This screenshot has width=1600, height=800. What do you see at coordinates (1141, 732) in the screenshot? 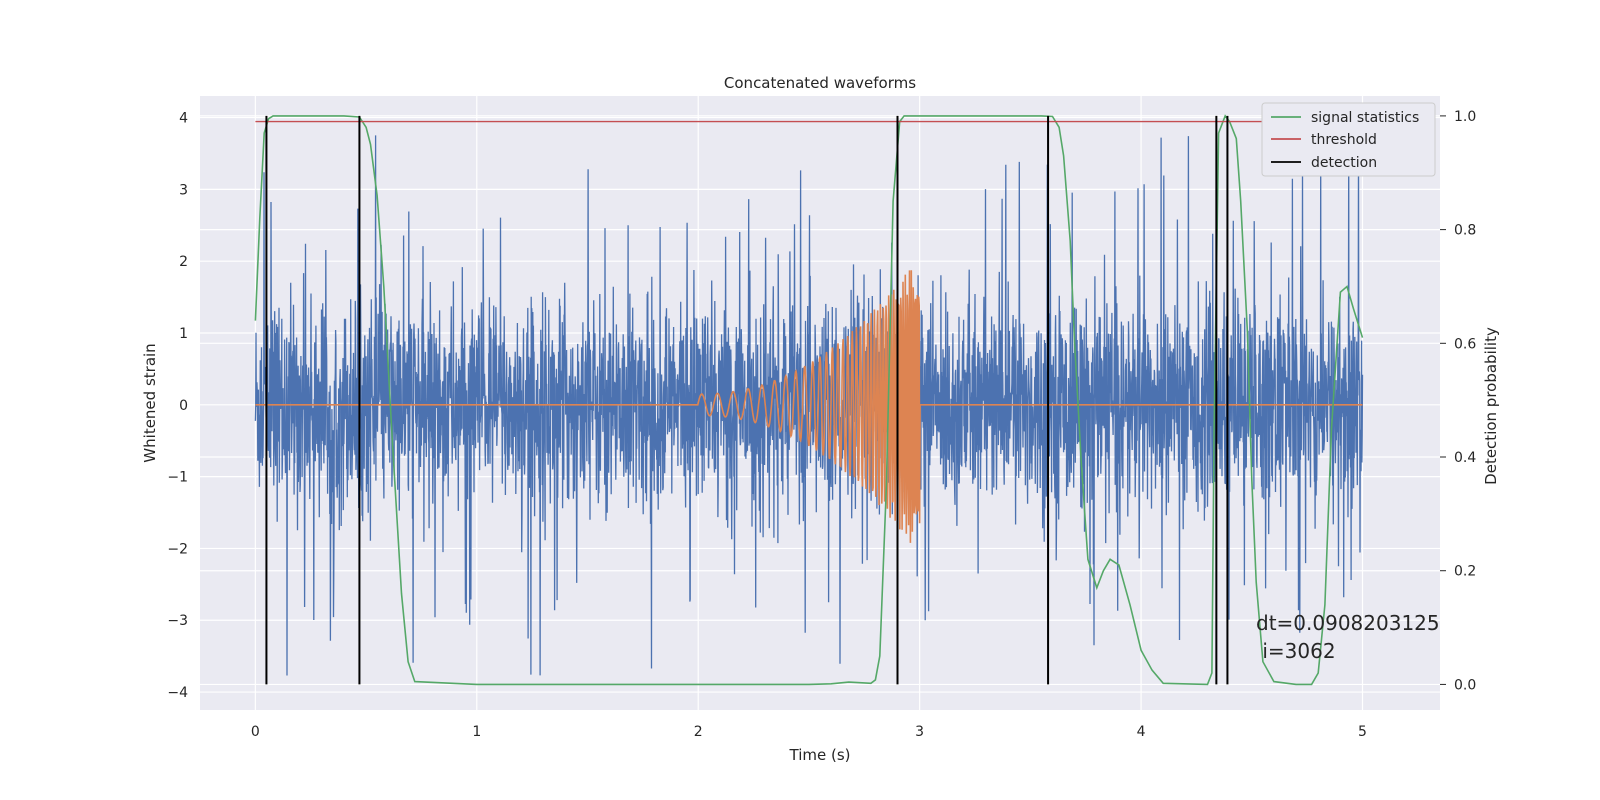
I see `x-tick-label: 4` at bounding box center [1141, 732].